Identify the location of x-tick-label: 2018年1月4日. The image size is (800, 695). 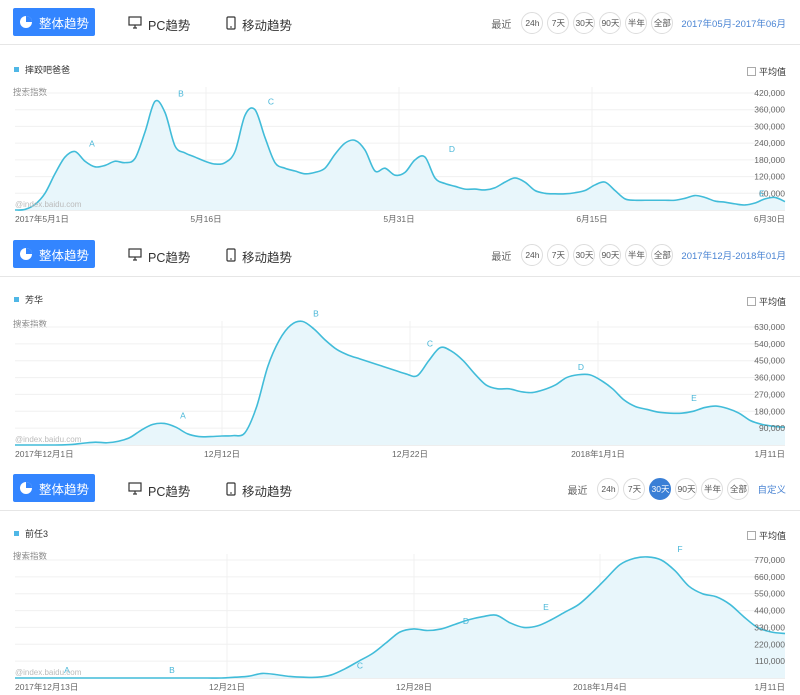
(600, 687).